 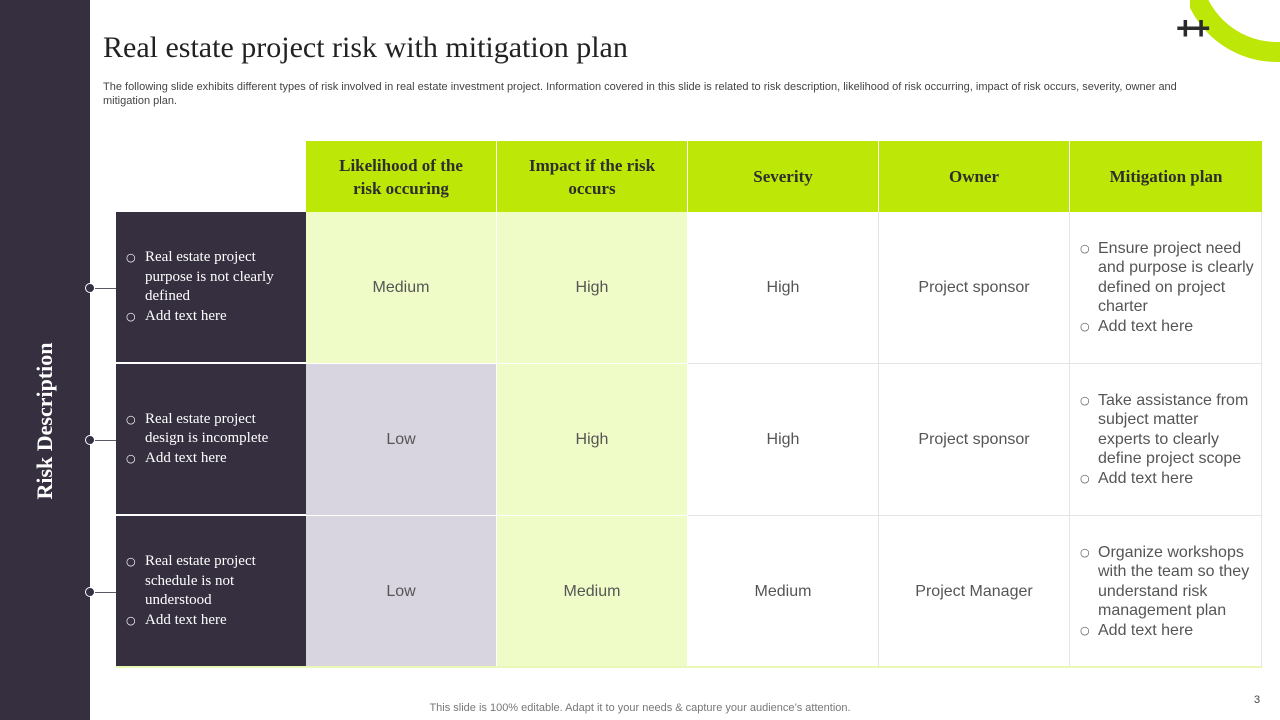 What do you see at coordinates (689, 667) in the screenshot?
I see `table-bottom-border` at bounding box center [689, 667].